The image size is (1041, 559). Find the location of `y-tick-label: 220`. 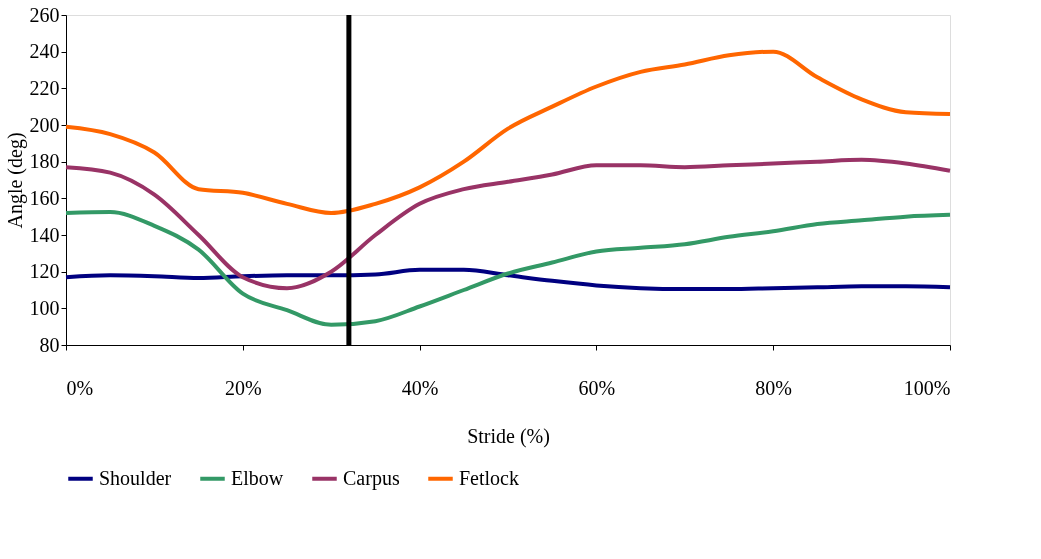

y-tick-label: 220 is located at coordinates (44, 87).